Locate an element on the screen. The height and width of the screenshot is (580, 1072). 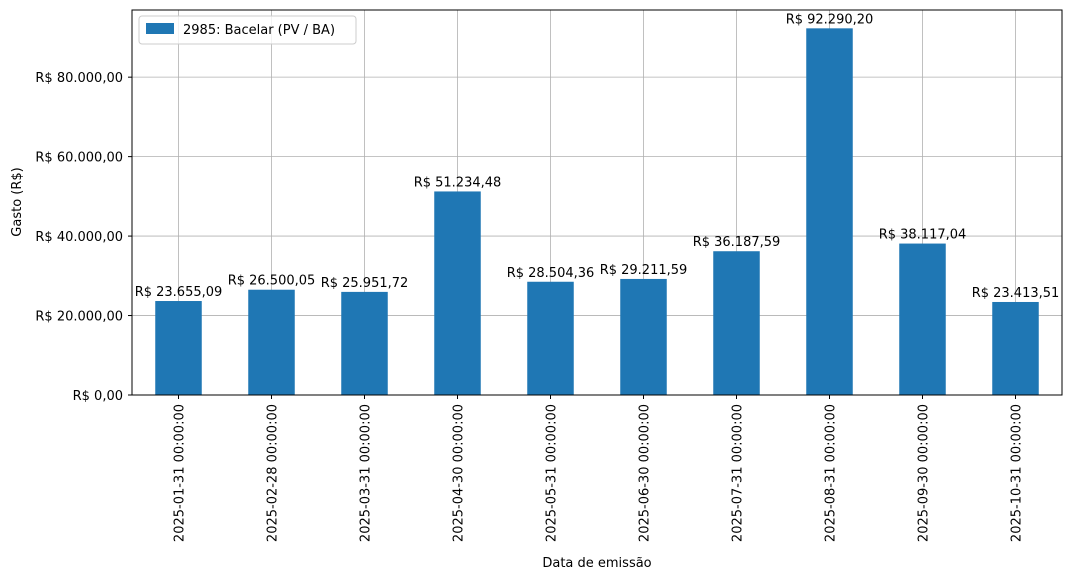
bar-value-label: R$ 23.413,51 is located at coordinates (1016, 293).